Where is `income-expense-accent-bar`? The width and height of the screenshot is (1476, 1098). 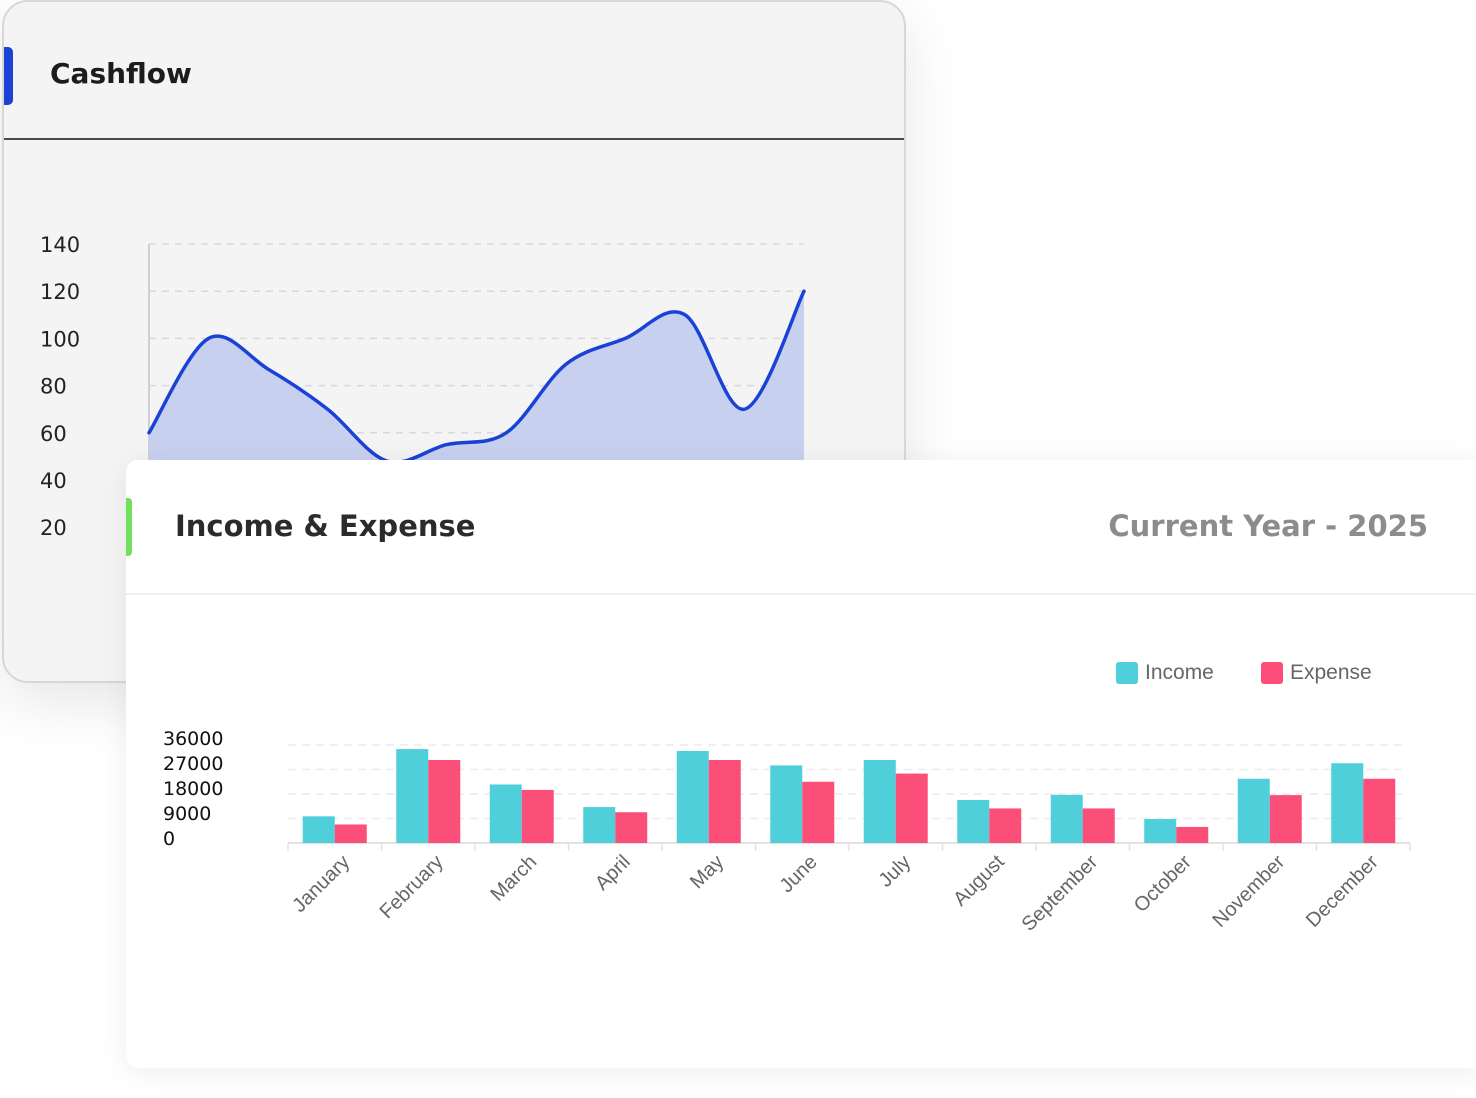 income-expense-accent-bar is located at coordinates (129, 527).